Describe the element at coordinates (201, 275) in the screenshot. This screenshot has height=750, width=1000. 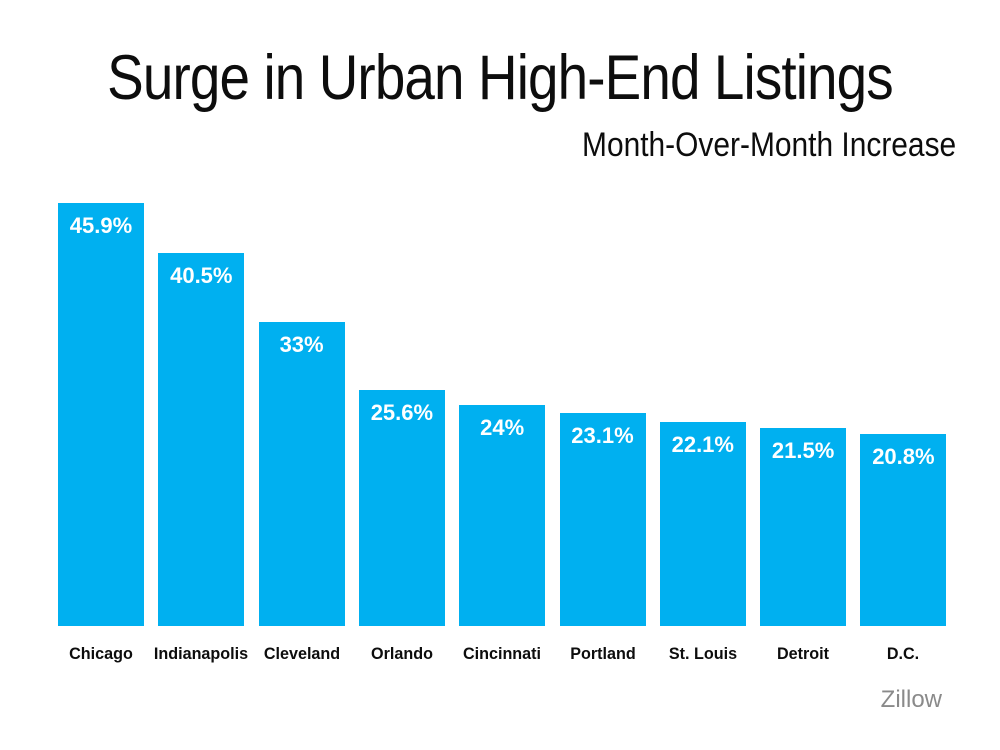
I see `bar-value-label: 40.5%` at that location.